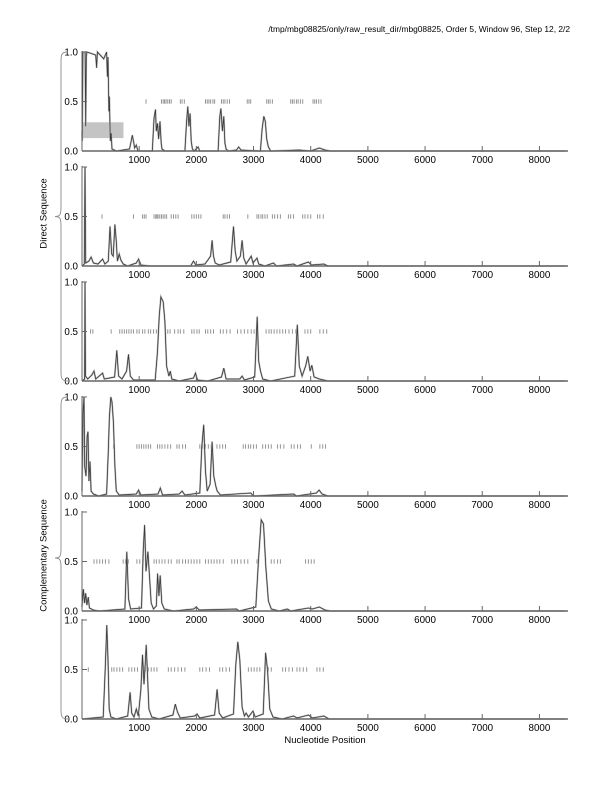  I want to click on complementary-frame-3-x-tick-label: 4000, so click(311, 728).